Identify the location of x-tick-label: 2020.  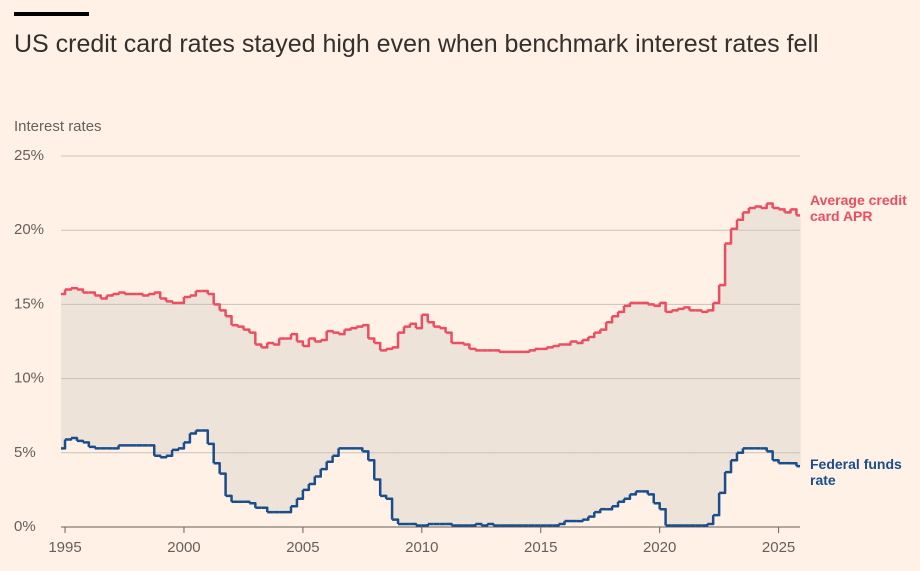
(659, 547).